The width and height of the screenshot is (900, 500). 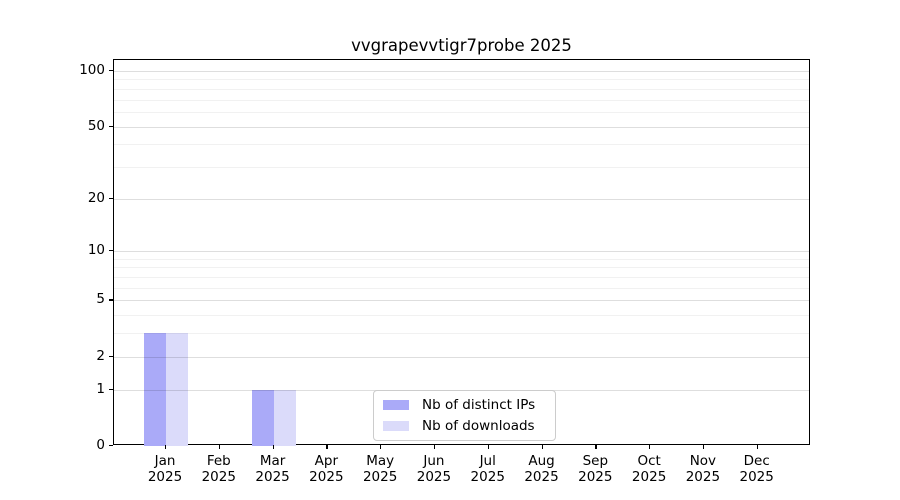 I want to click on x-tick-label: Apr 2025, so click(x=326, y=469).